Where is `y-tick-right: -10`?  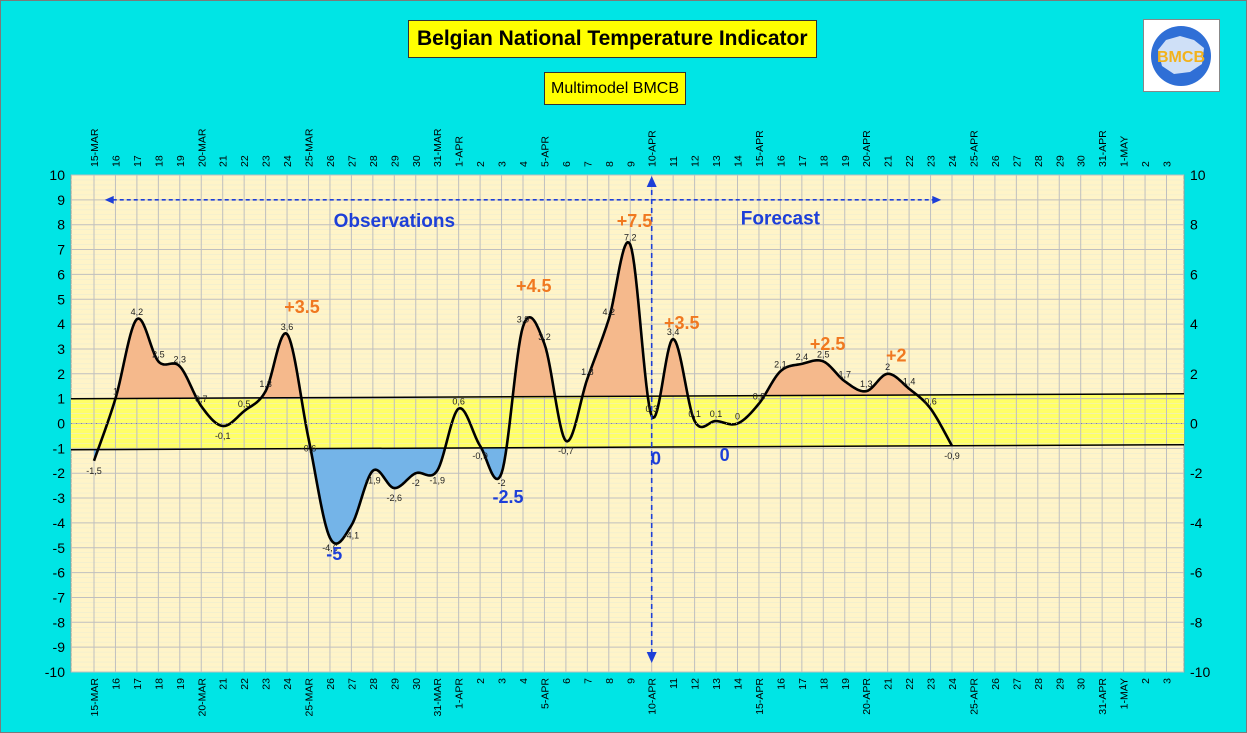
y-tick-right: -10 is located at coordinates (1200, 672).